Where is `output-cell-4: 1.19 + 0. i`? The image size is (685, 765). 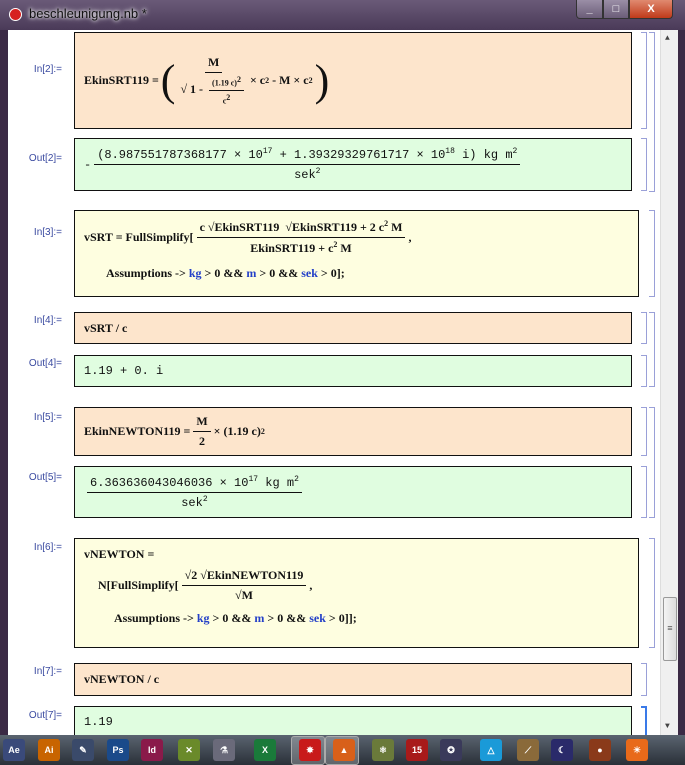 output-cell-4: 1.19 + 0. i is located at coordinates (353, 371).